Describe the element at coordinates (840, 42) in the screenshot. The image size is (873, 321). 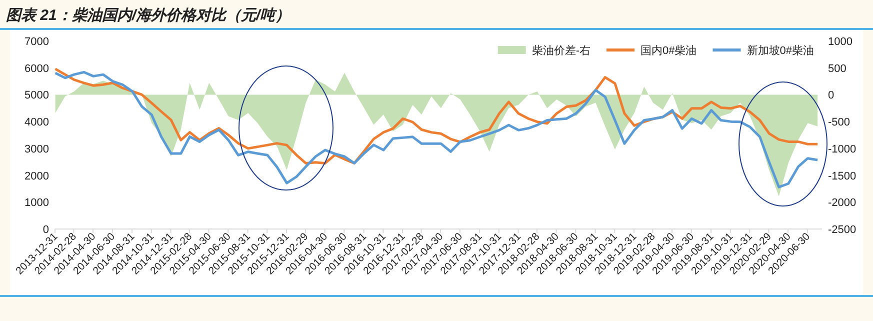
I see `y2-tick-label: 1000` at that location.